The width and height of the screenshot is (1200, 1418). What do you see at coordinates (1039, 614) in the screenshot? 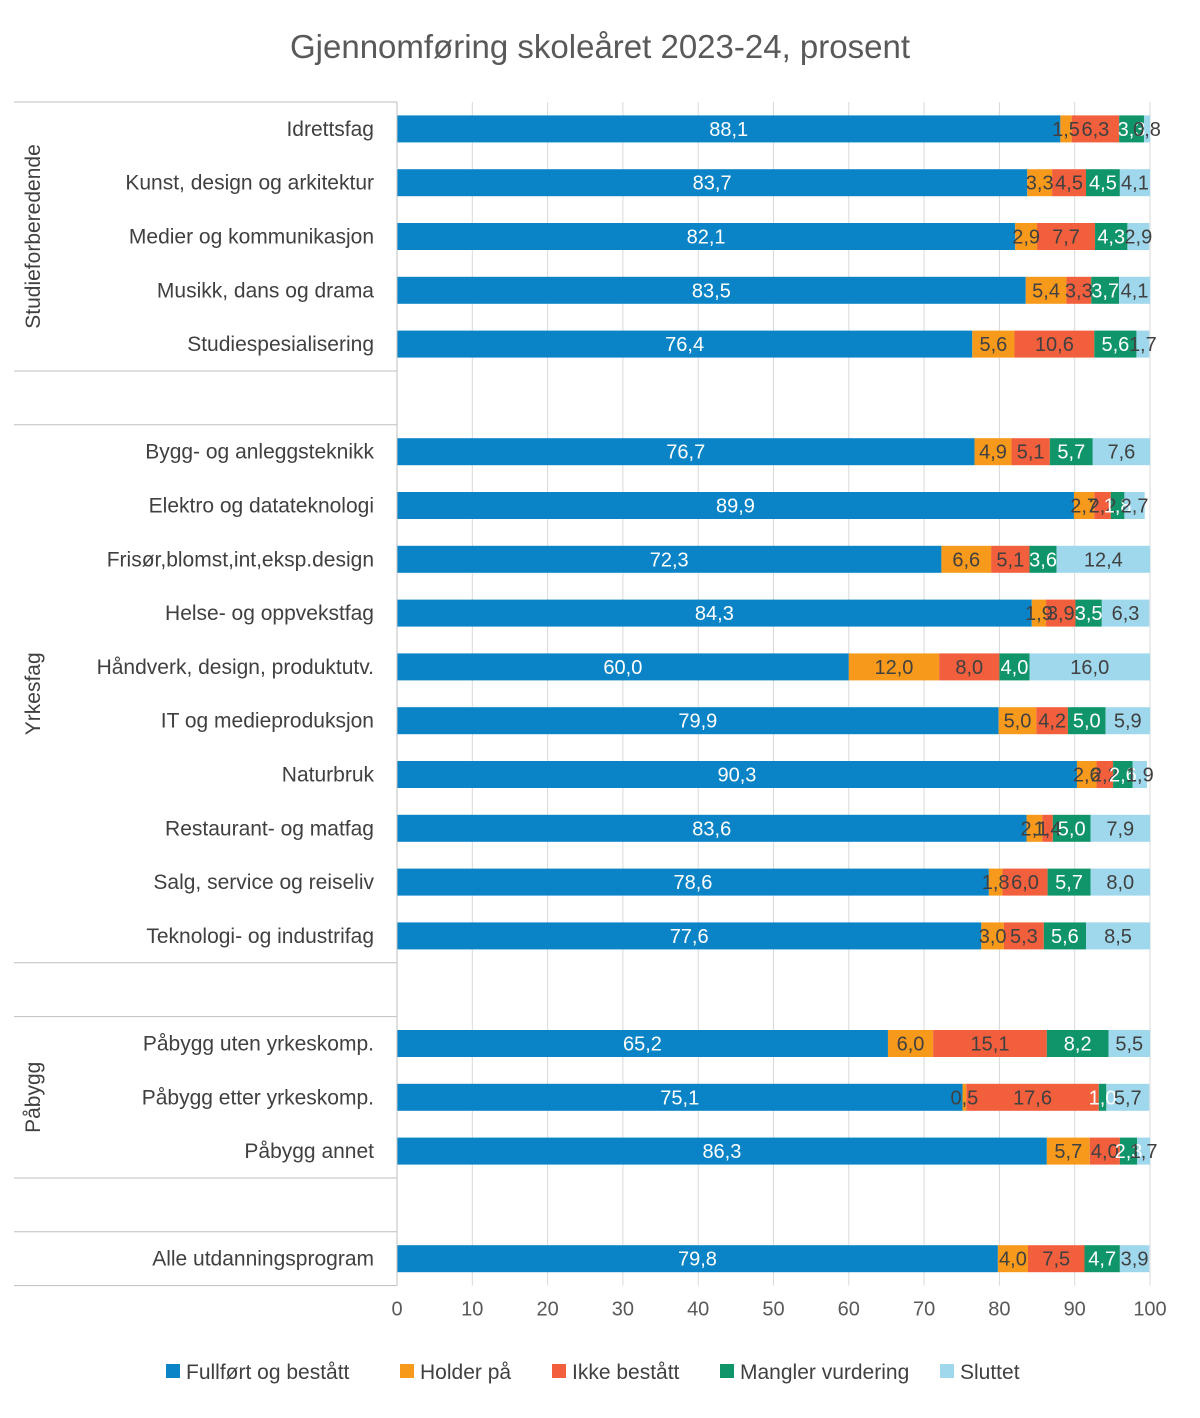
I see `data-label: 1,9` at bounding box center [1039, 614].